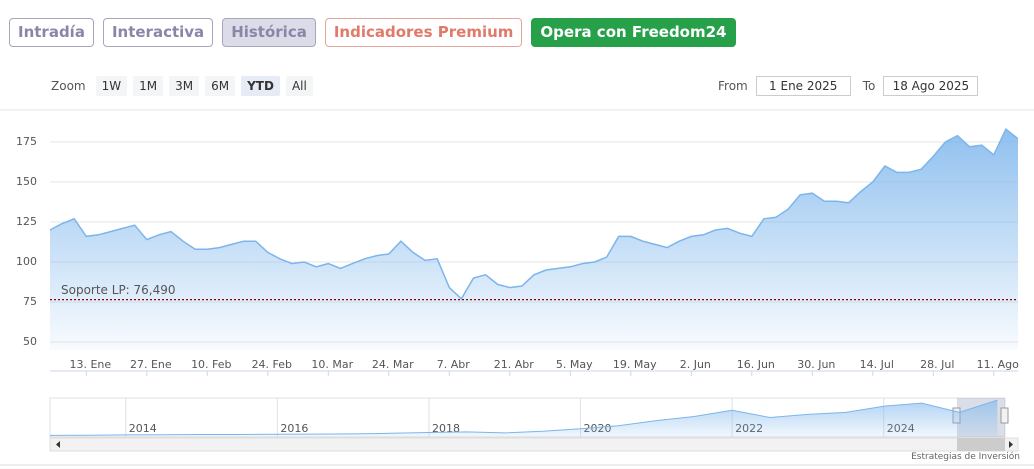 The width and height of the screenshot is (1034, 469). I want to click on x-tick-label: 10. Feb, so click(211, 364).